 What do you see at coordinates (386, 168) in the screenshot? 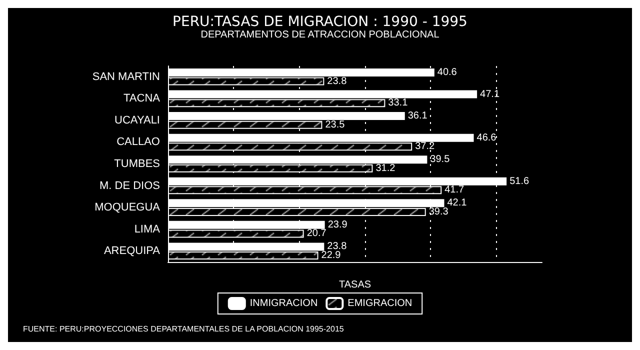
I see `data-label: 31.2` at bounding box center [386, 168].